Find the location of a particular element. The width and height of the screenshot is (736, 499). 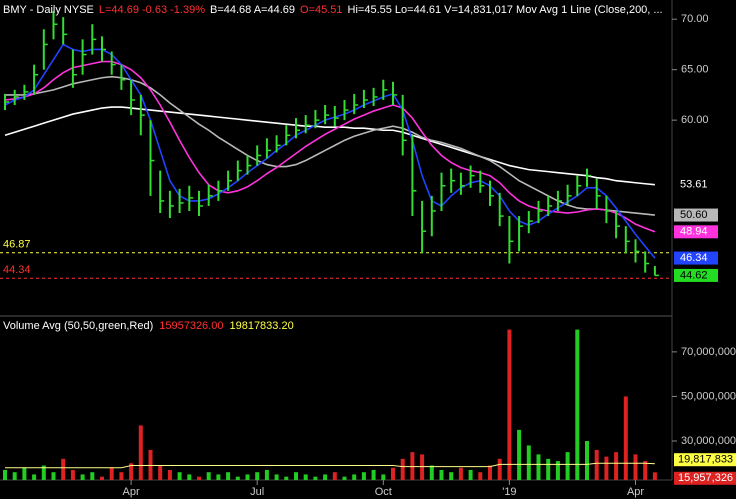

x-tick-label: '19 is located at coordinates (509, 492).